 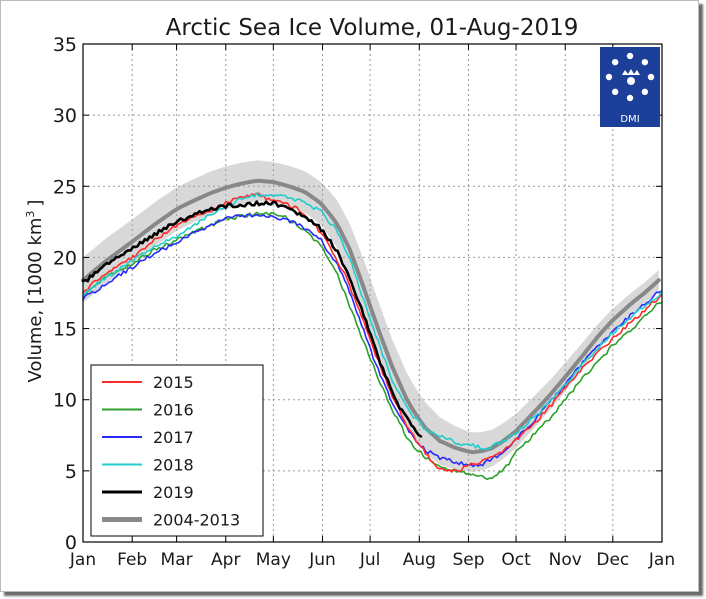 I want to click on dmi-logo: DMI, so click(x=630, y=87).